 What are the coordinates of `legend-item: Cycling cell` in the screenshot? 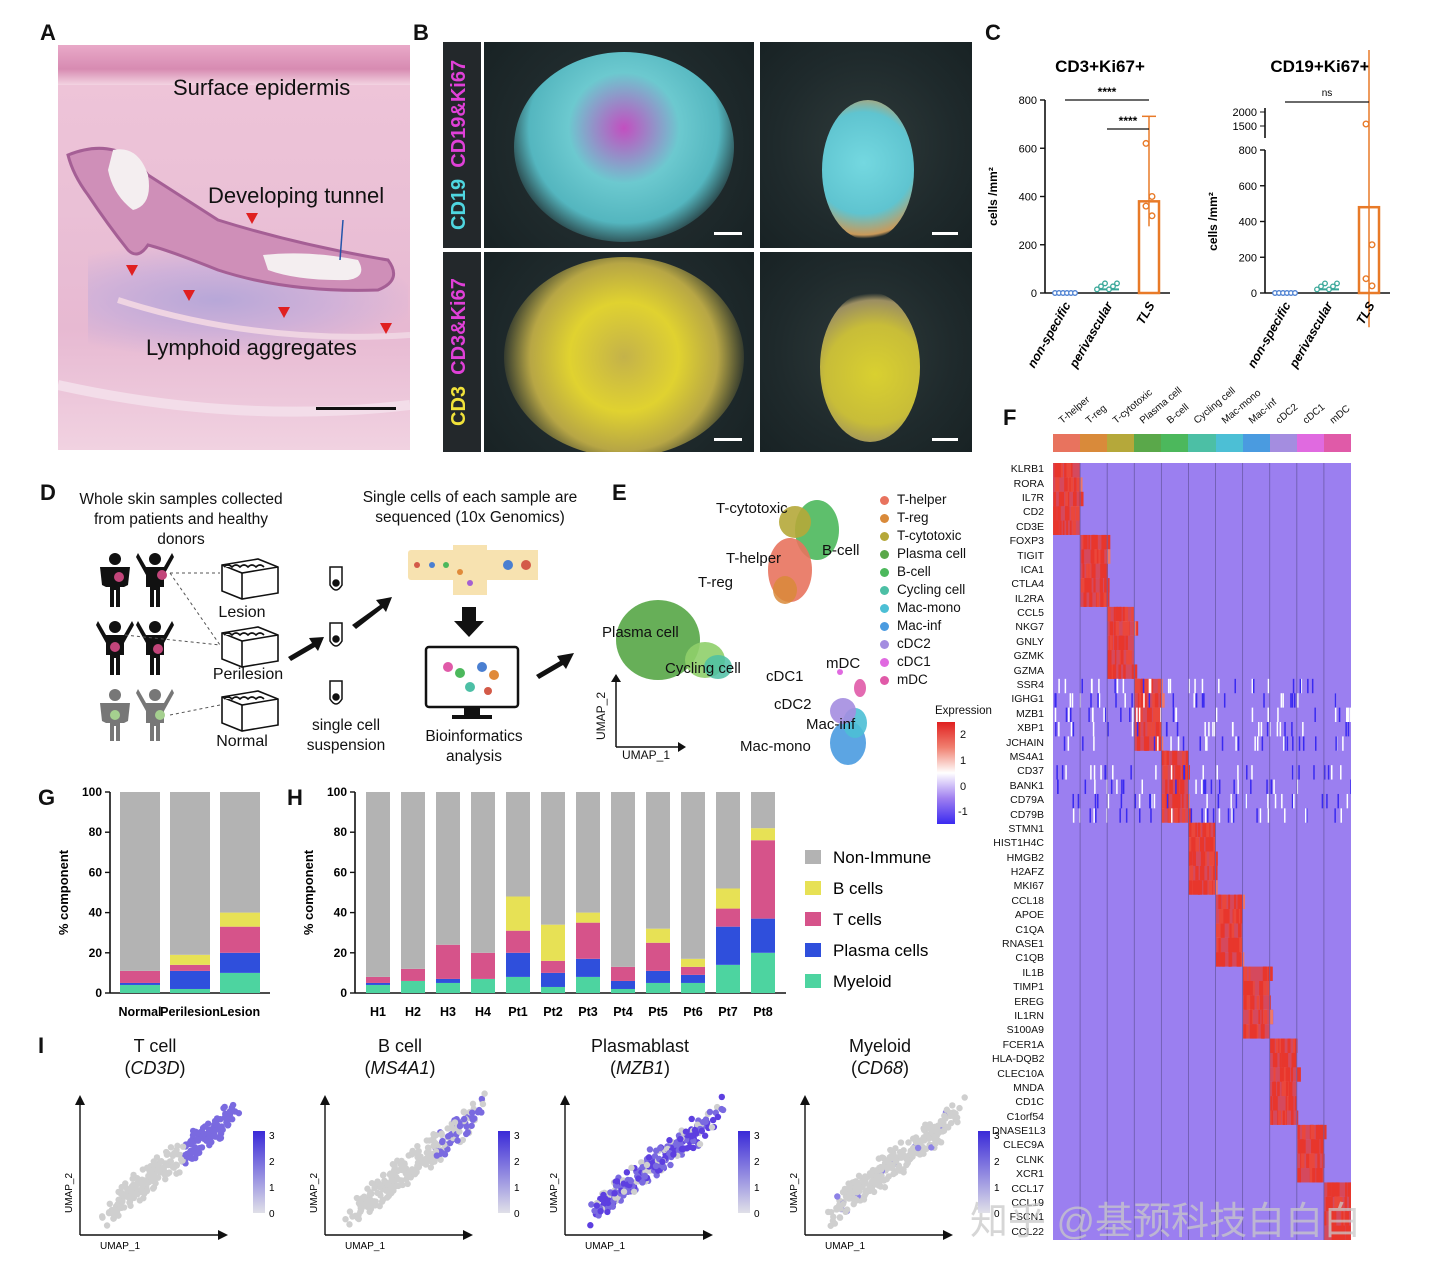 It's located at (923, 591).